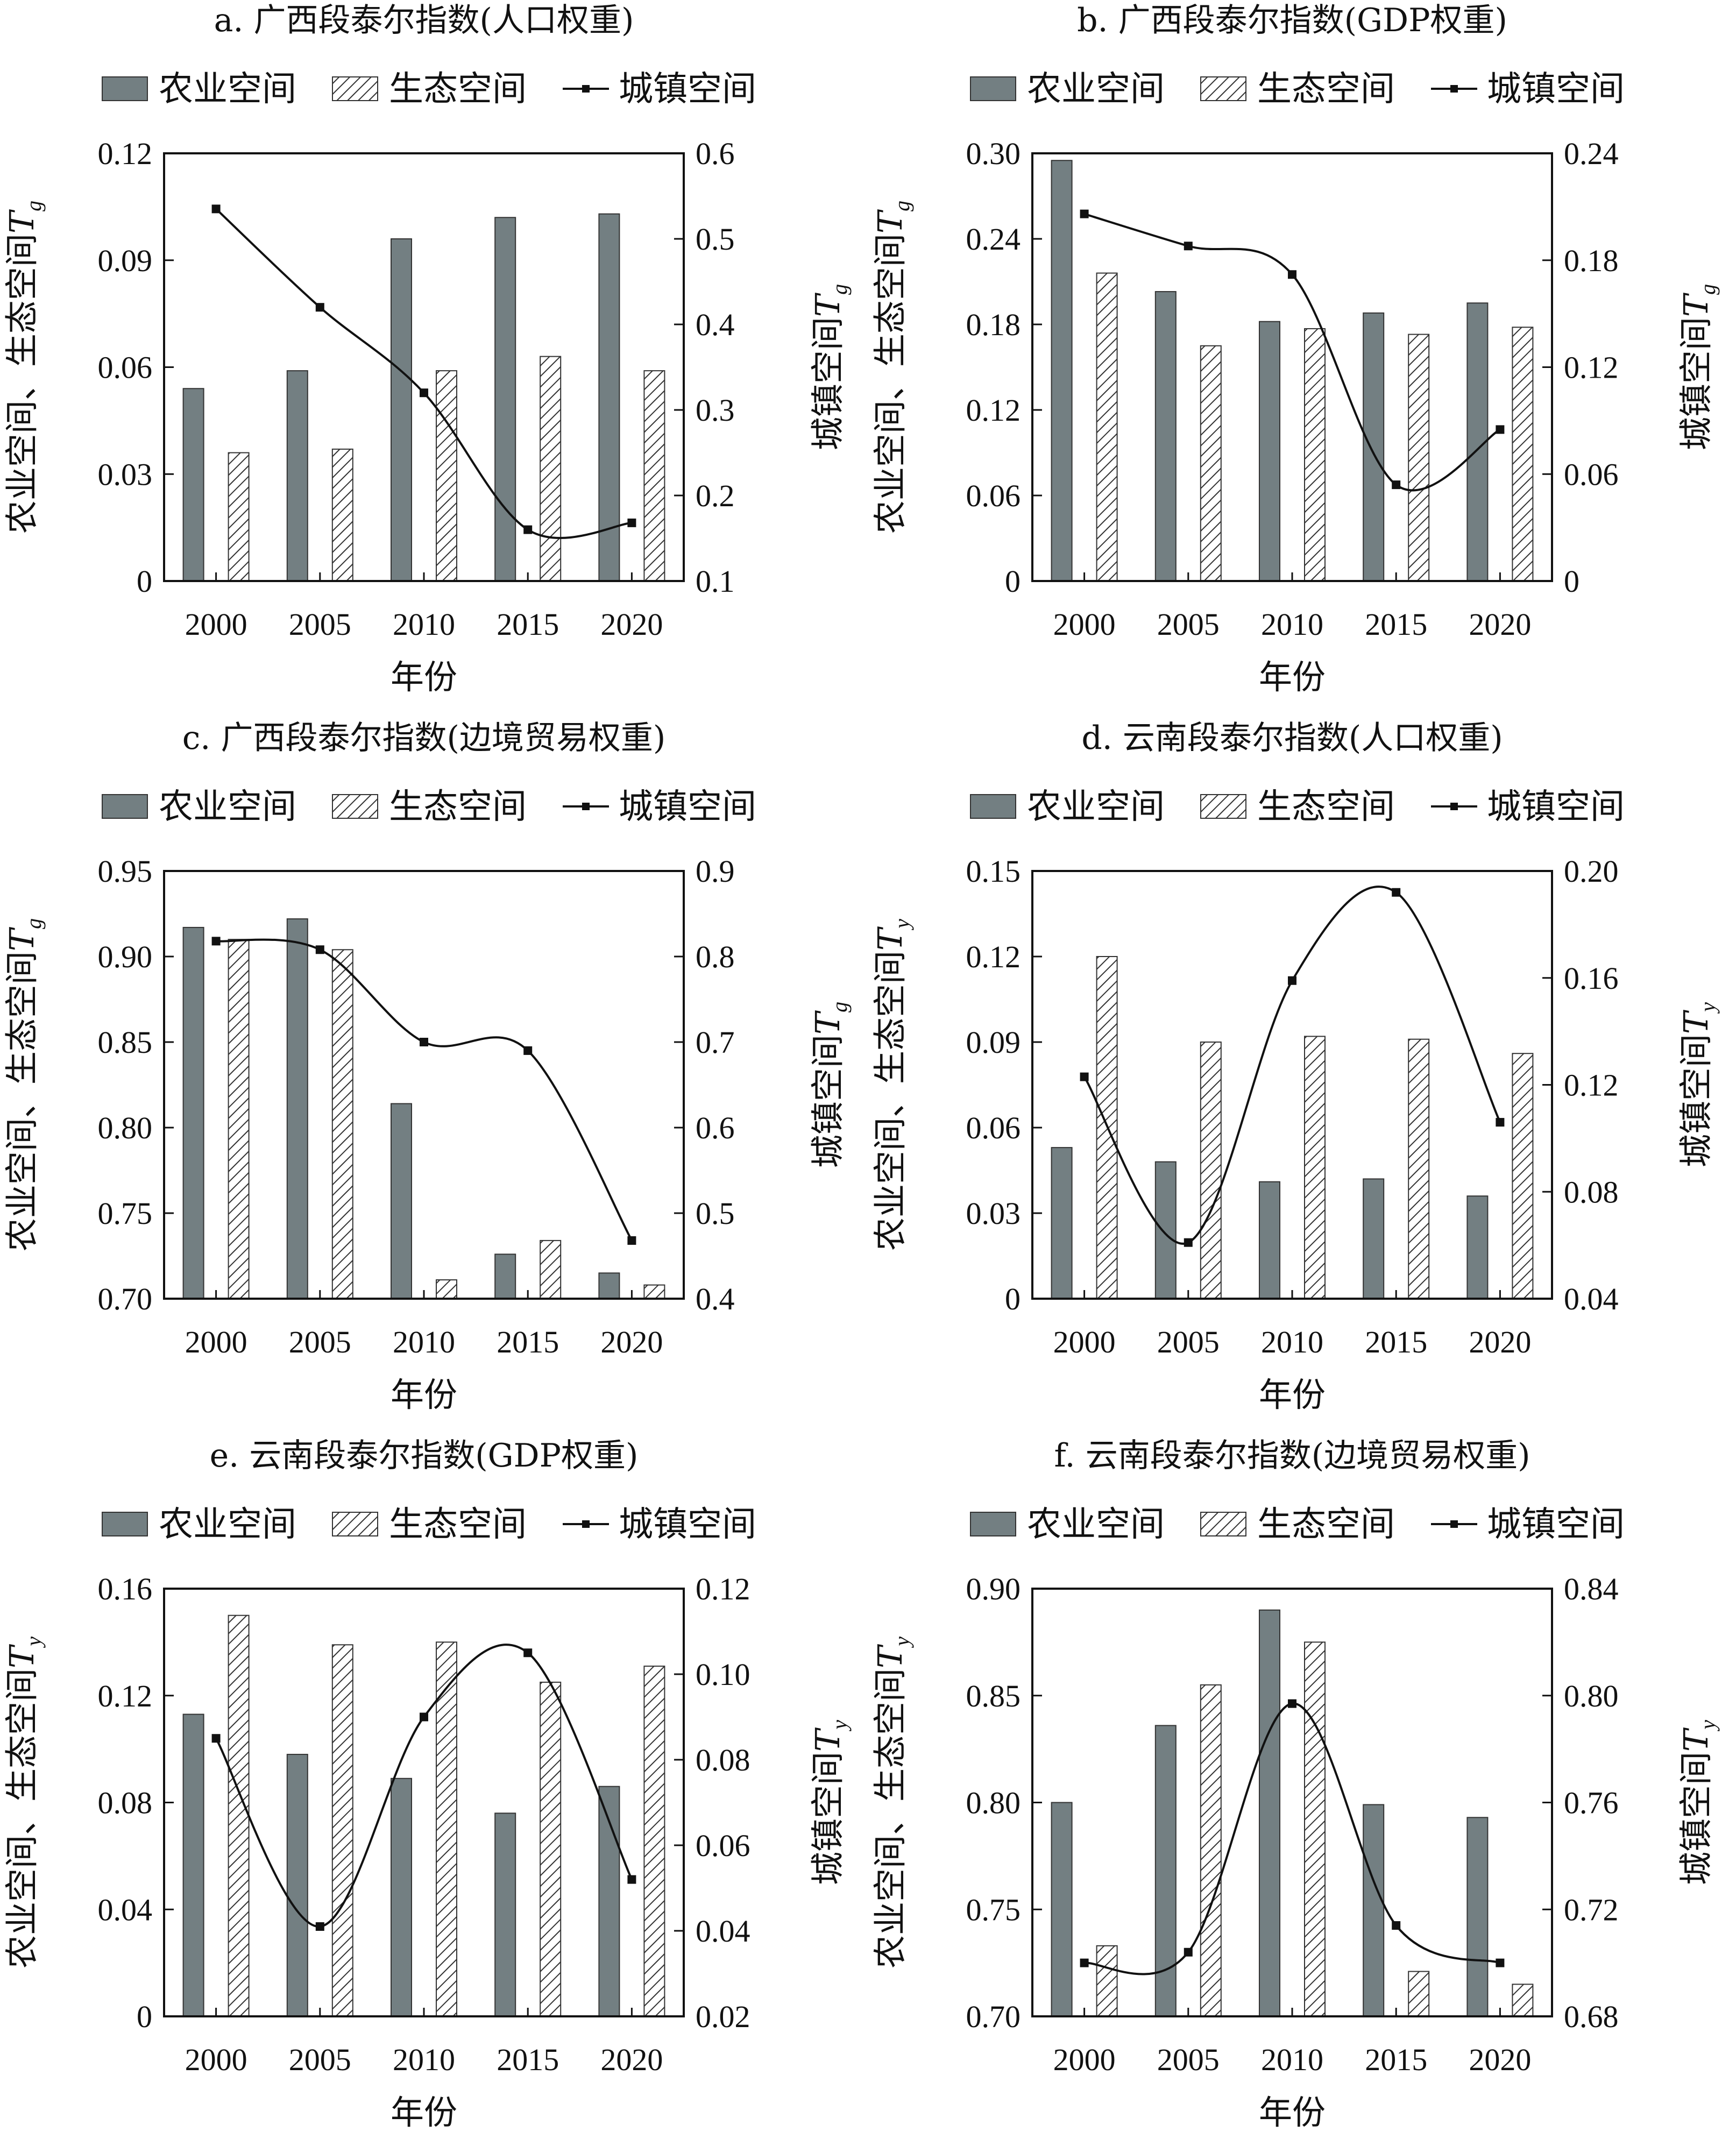  I want to click on ytick-left-label: 0.03, so click(993, 1214).